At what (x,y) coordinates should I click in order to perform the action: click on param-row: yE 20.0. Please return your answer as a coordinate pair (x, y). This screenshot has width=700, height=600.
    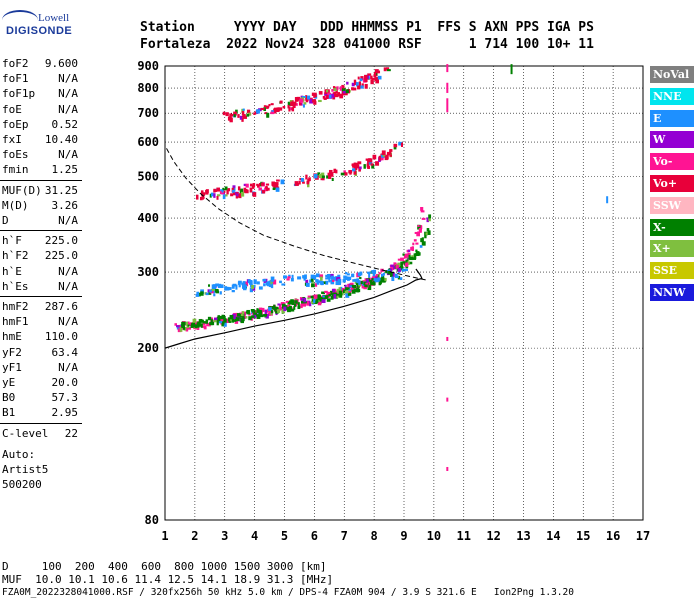
    Looking at the image, I should click on (41, 383).